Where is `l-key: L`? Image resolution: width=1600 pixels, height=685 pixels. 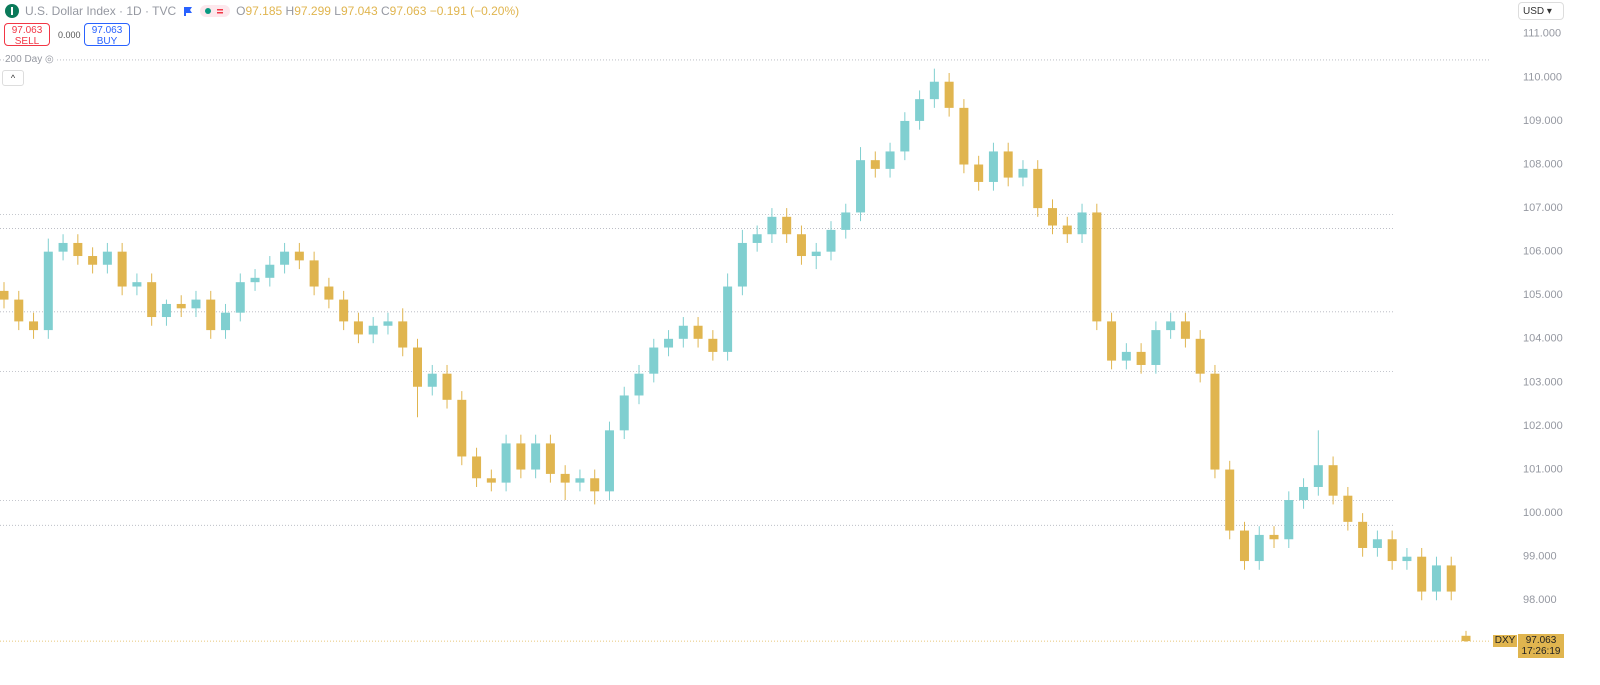 l-key: L is located at coordinates (337, 11).